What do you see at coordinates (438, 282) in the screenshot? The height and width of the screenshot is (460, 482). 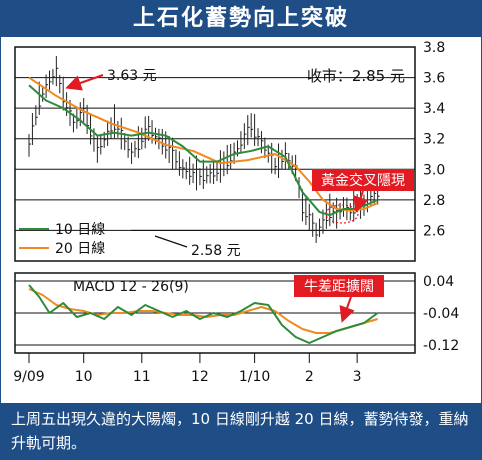 I see `macd-y-tick-label: 0.04` at bounding box center [438, 282].